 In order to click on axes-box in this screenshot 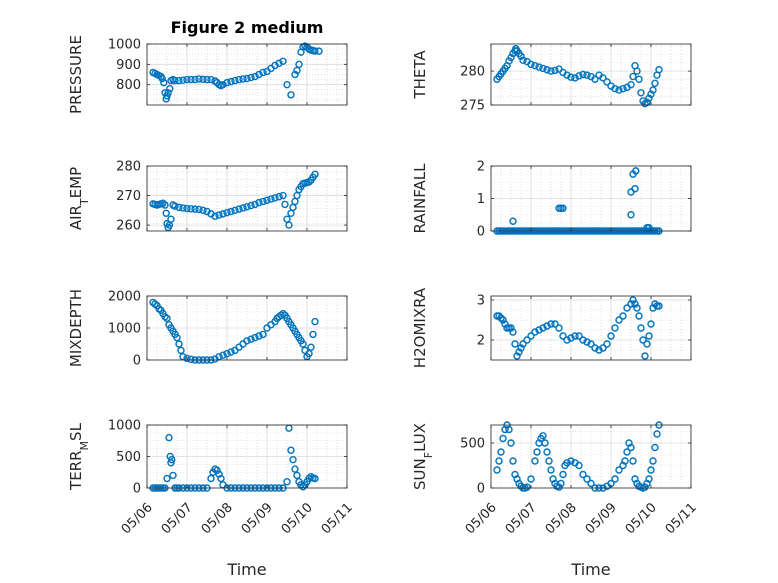, I will do `click(591, 74)`.